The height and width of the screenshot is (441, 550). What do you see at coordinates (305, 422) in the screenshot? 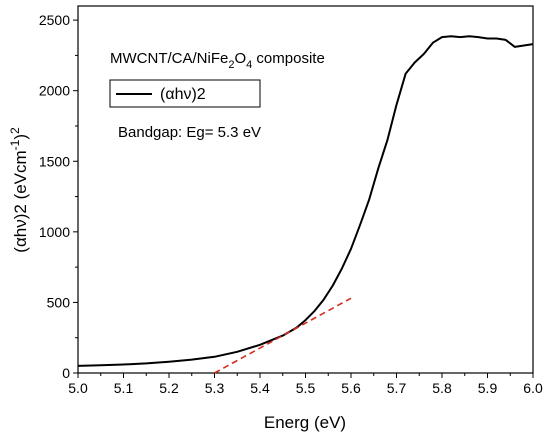
I see `x-axis-title: Energ (eV)` at bounding box center [305, 422].